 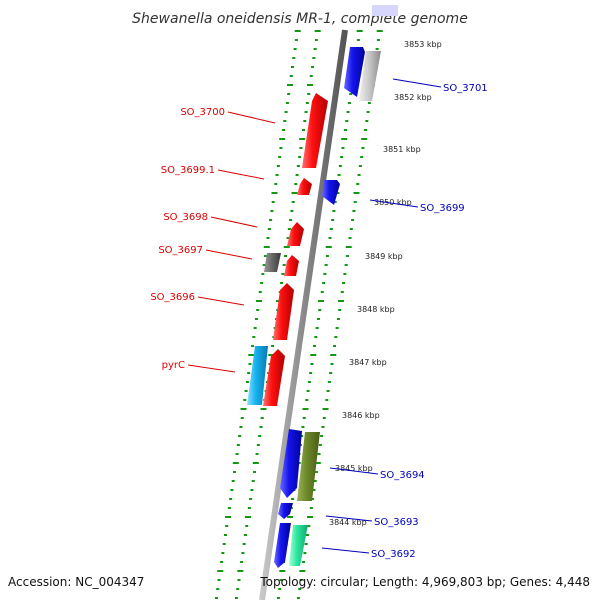 What do you see at coordinates (291, 265) in the screenshot?
I see `feature-SO_3697-red` at bounding box center [291, 265].